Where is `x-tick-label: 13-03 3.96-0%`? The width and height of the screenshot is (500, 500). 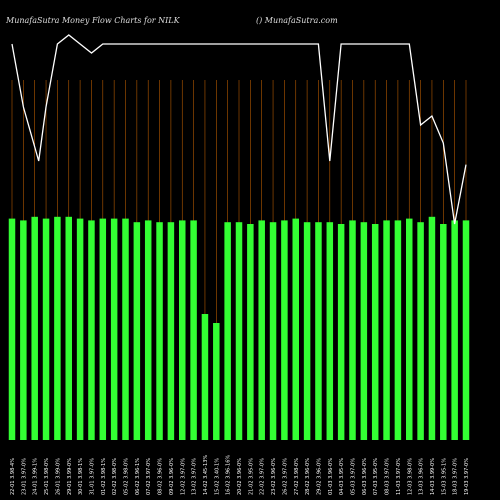
x-tick-label: 13-03 3.96-0% is located at coordinates (422, 476).